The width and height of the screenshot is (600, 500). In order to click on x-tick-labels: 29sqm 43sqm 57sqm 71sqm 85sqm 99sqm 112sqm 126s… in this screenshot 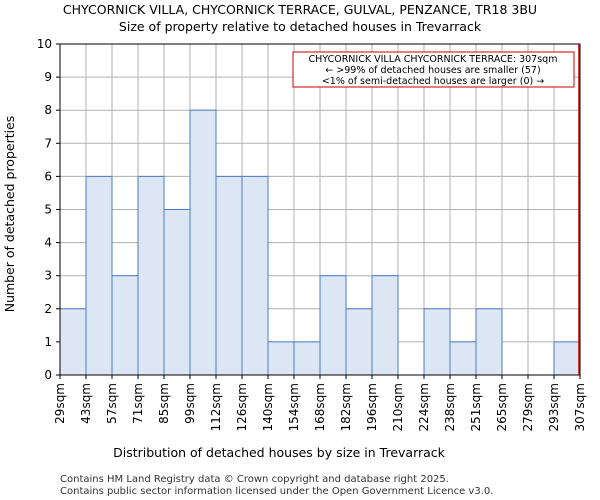, I will do `click(320, 403)`.